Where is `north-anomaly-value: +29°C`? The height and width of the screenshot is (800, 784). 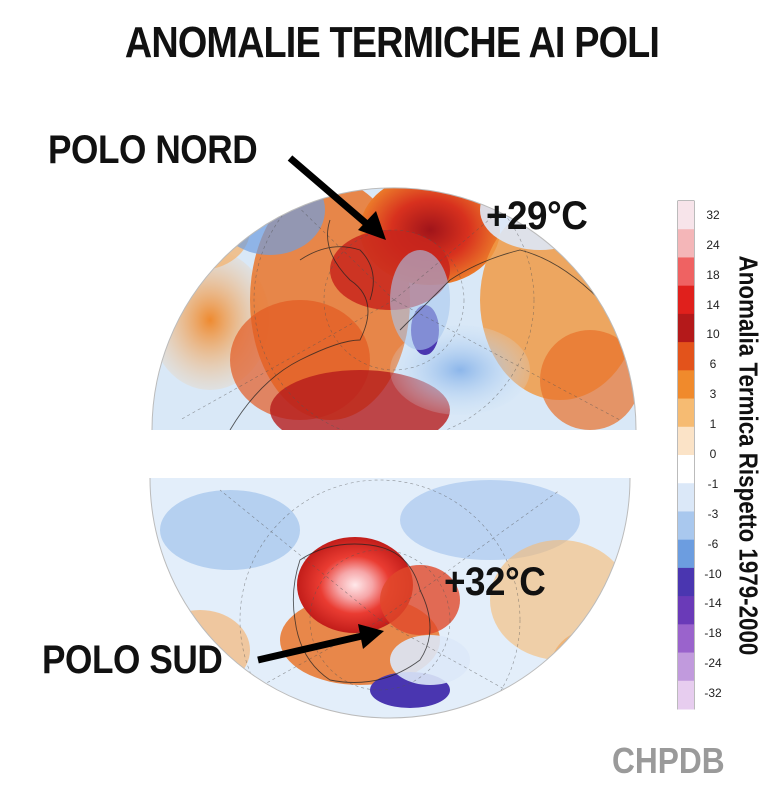
north-anomaly-value: +29°C is located at coordinates (537, 216).